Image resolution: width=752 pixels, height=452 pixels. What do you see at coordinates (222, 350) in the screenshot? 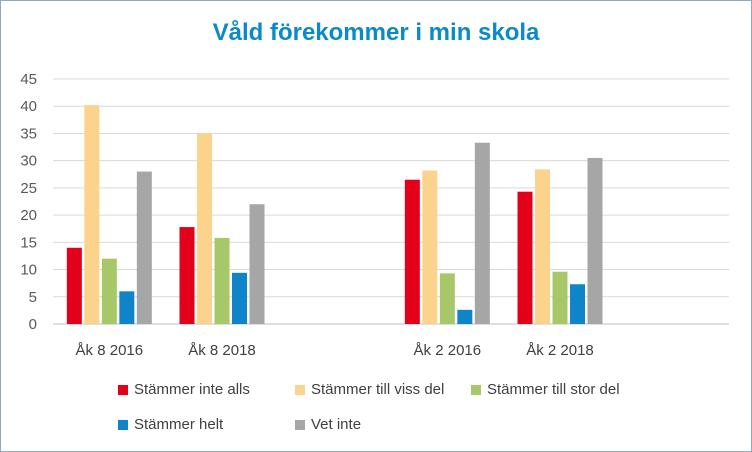
I see `x-tick-label: Åk 8 2018` at bounding box center [222, 350].